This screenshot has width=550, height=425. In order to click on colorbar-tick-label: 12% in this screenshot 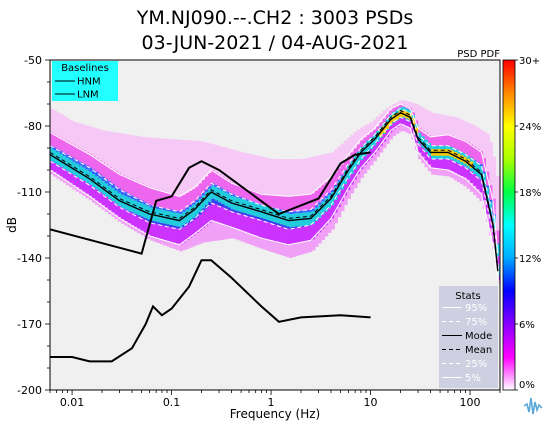, I will do `click(530, 259)`.